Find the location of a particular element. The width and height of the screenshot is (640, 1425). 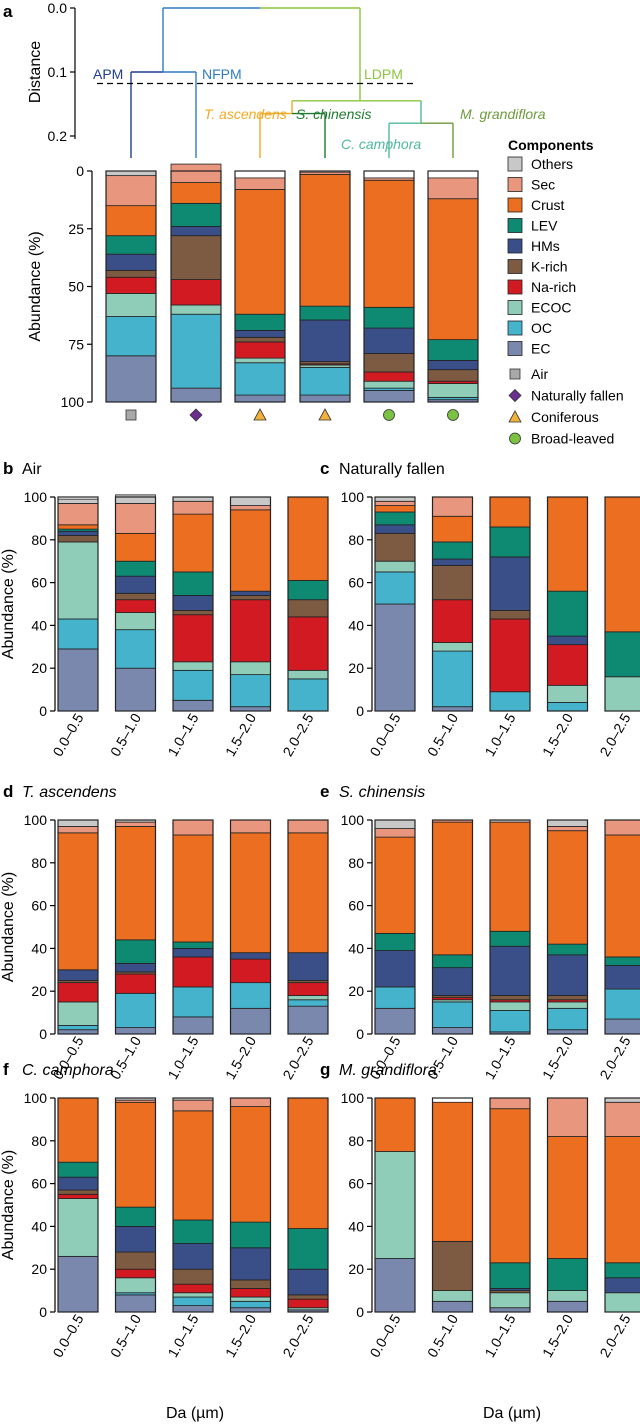

panel-b-segment-1-0-1-5-ec is located at coordinates (193, 705).